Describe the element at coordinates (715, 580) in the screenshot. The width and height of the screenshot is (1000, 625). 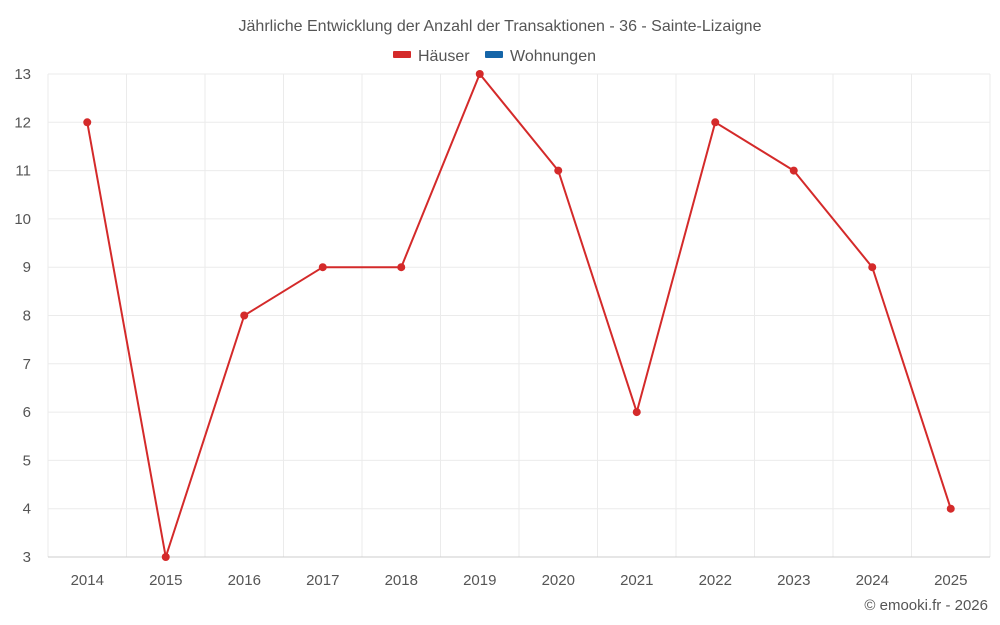
I see `x-tick-label: 2022` at that location.